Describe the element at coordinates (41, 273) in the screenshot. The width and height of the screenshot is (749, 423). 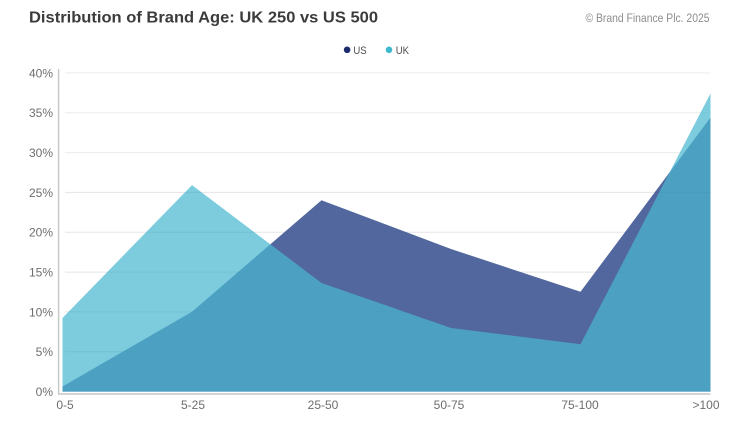
I see `svg-text: 15%` at that location.